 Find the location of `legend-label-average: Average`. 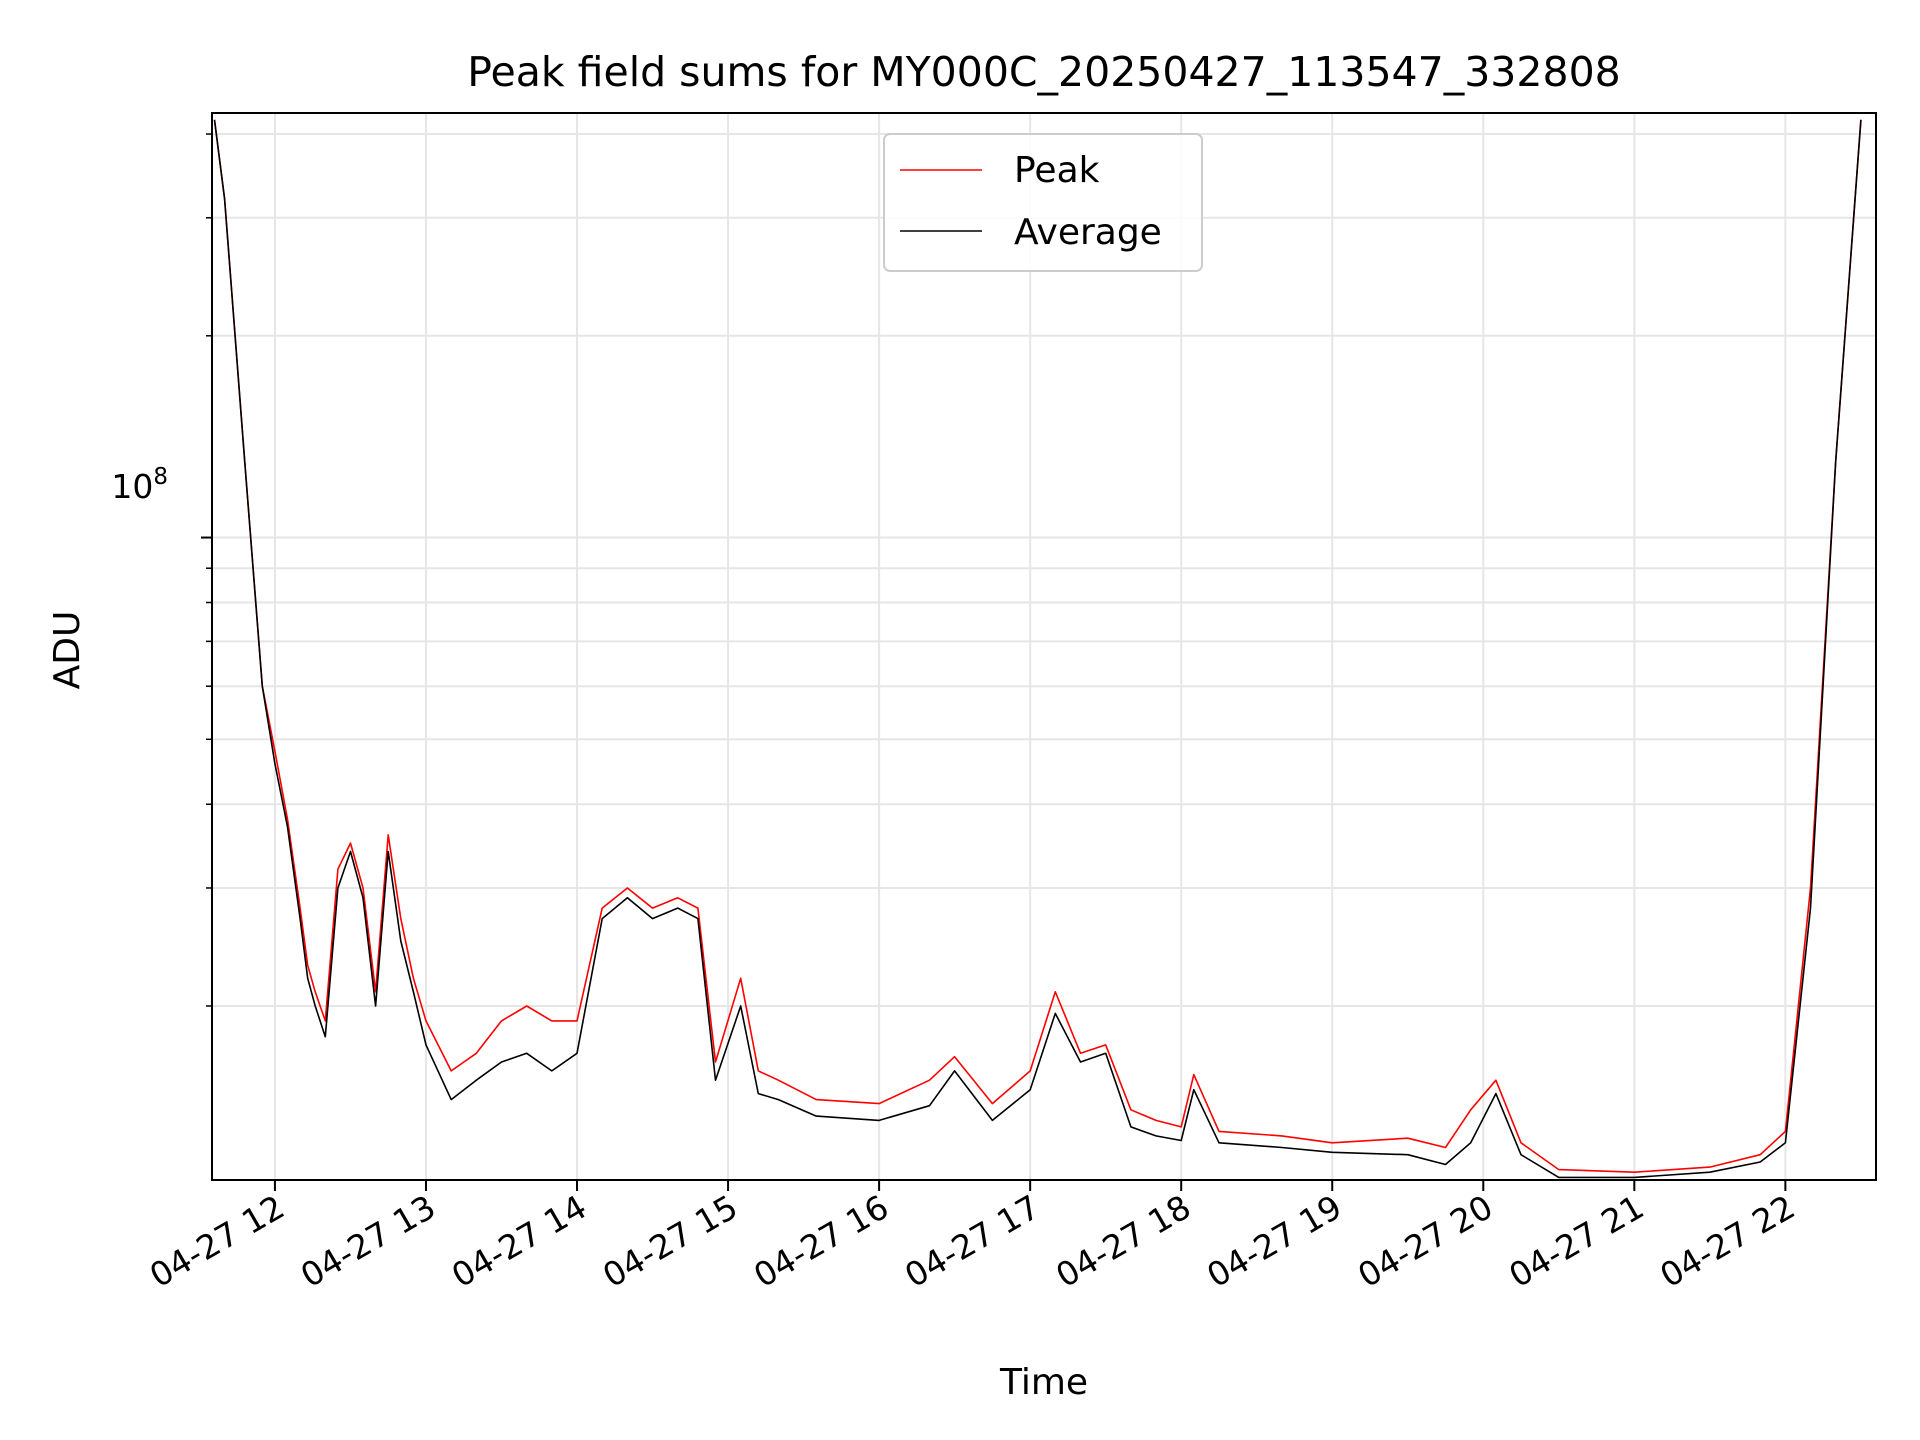

legend-label-average: Average is located at coordinates (1088, 232).